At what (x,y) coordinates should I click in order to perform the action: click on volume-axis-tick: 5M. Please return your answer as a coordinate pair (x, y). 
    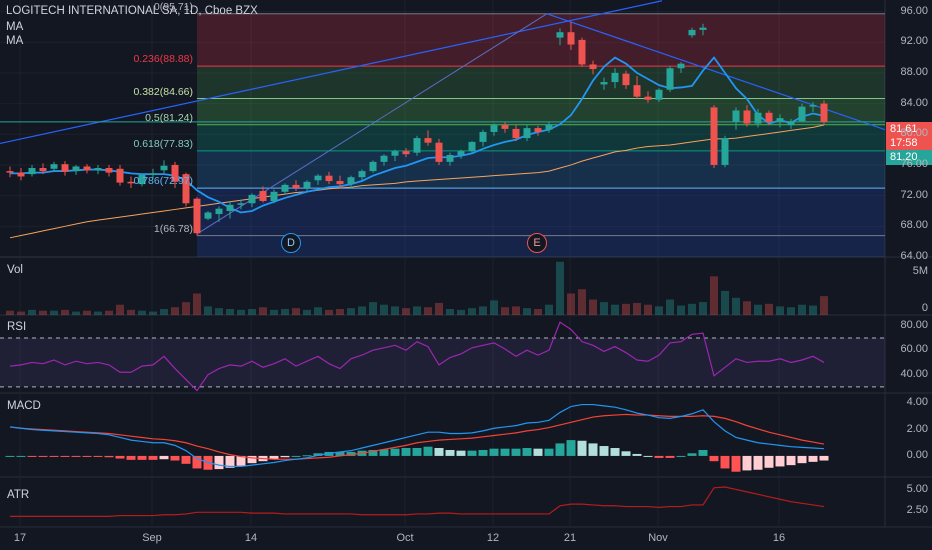
    Looking at the image, I should click on (920, 271).